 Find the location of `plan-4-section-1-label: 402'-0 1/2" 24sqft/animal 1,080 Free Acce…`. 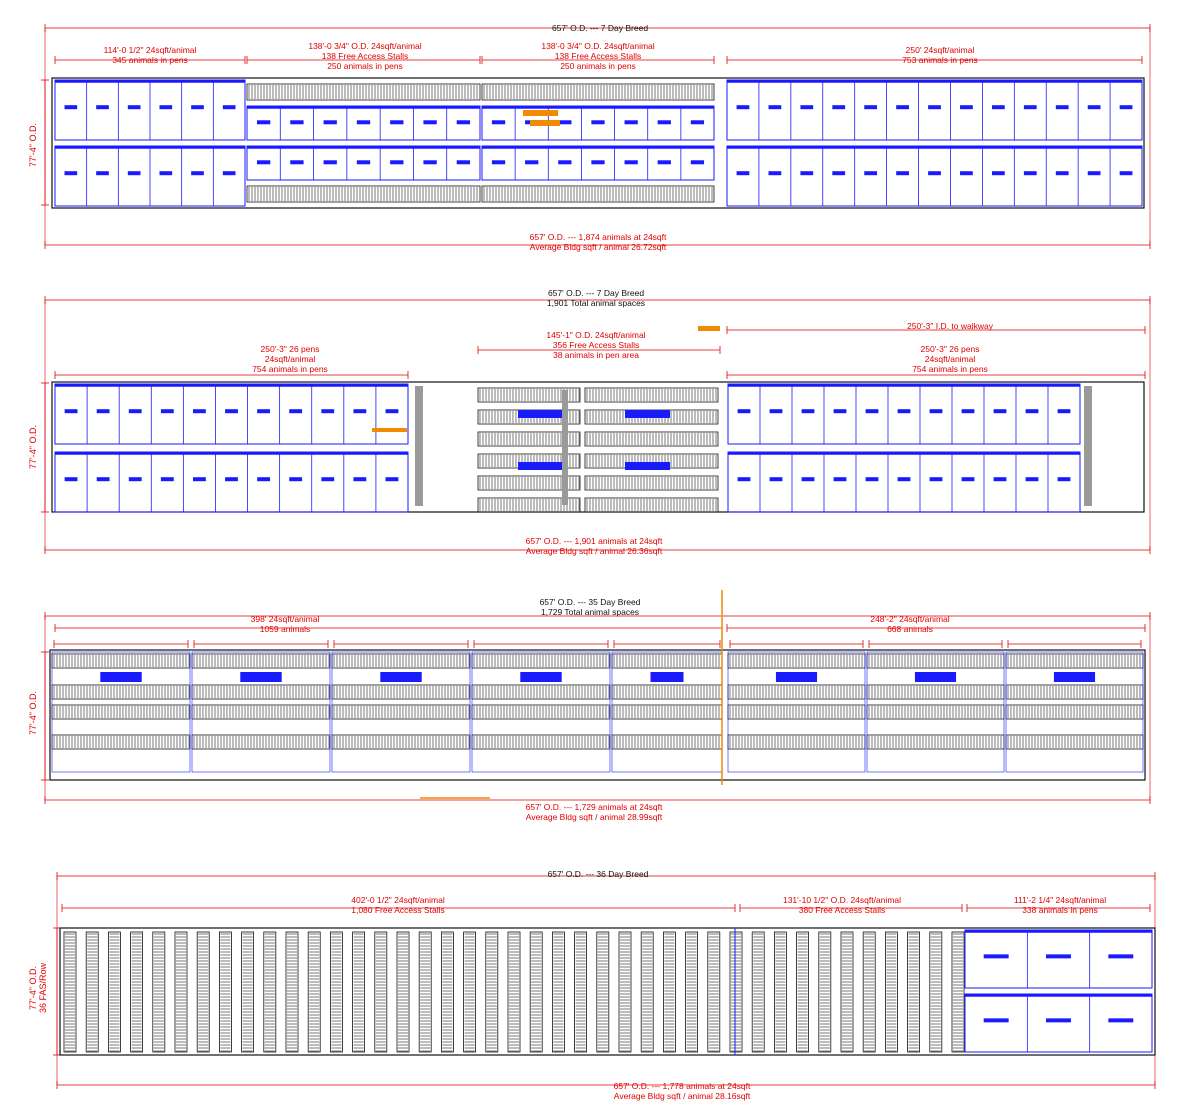

plan-4-section-1-label: 402'-0 1/2" 24sqft/animal 1,080 Free Acce… is located at coordinates (398, 905).